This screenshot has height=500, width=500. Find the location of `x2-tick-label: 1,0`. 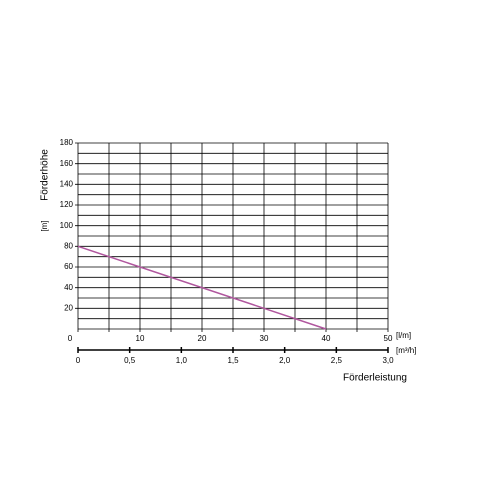

x2-tick-label: 1,0 is located at coordinates (182, 360).